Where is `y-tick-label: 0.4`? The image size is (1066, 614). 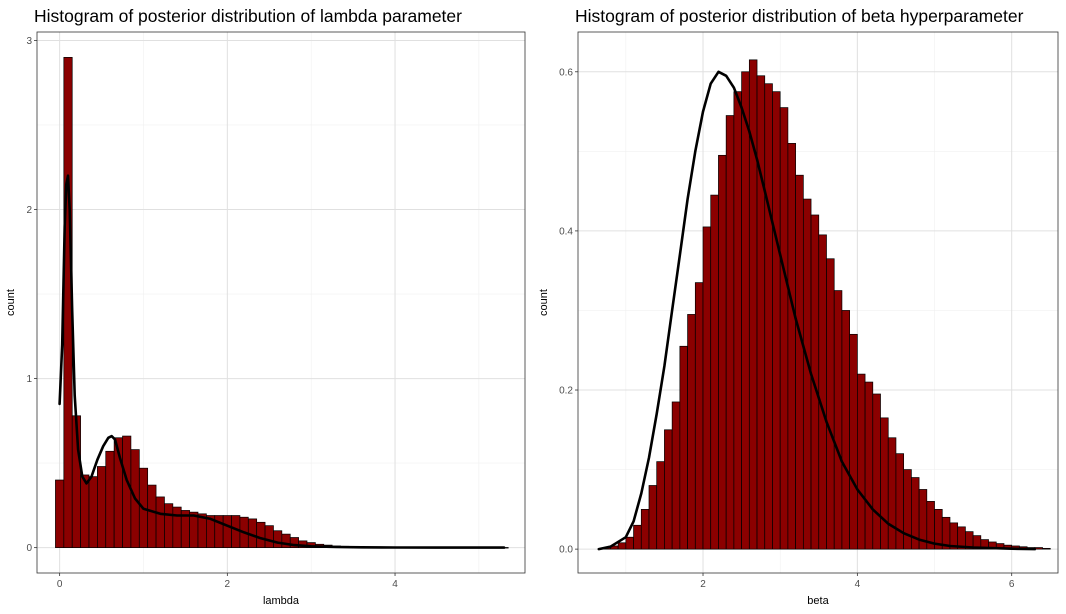
y-tick-label: 0.4 is located at coordinates (566, 231).